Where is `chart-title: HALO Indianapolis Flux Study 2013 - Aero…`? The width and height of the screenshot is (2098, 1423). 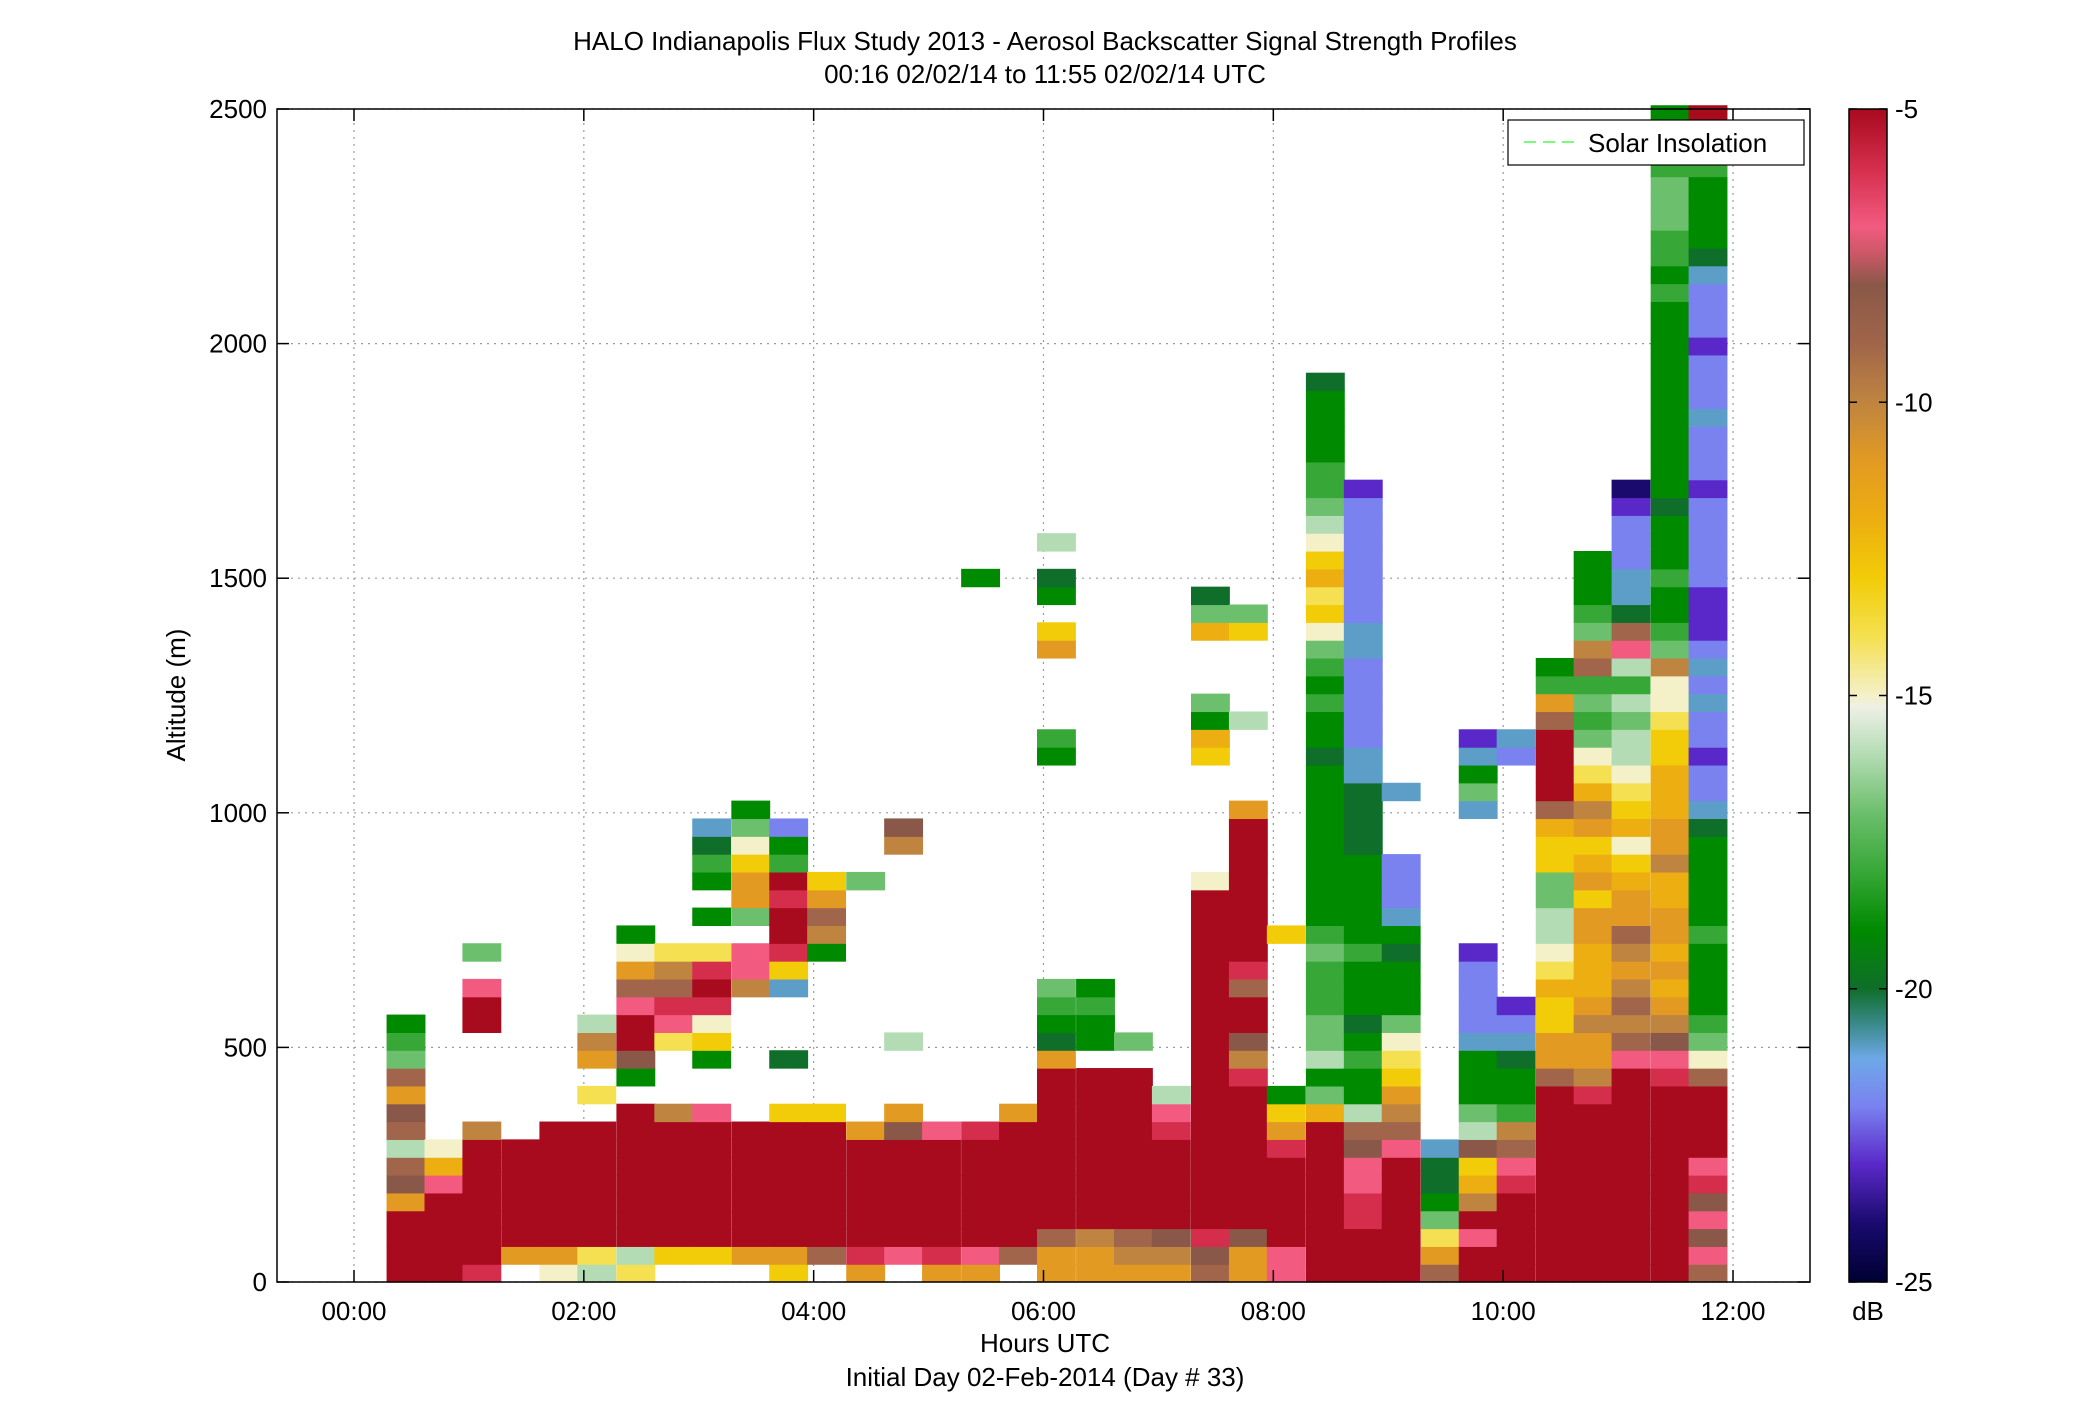
chart-title: HALO Indianapolis Flux Study 2013 - Aero… is located at coordinates (1045, 41).